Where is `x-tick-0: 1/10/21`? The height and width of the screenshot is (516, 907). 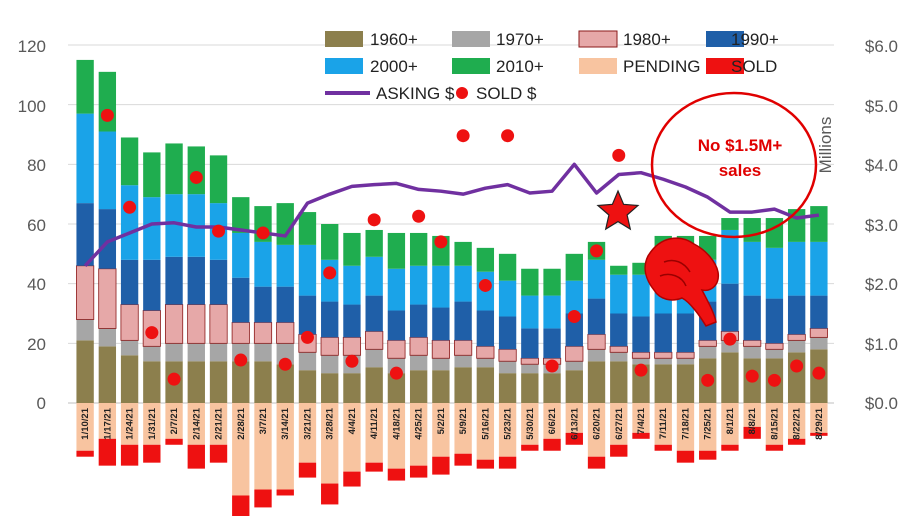 x-tick-0: 1/10/21 is located at coordinates (85, 423).